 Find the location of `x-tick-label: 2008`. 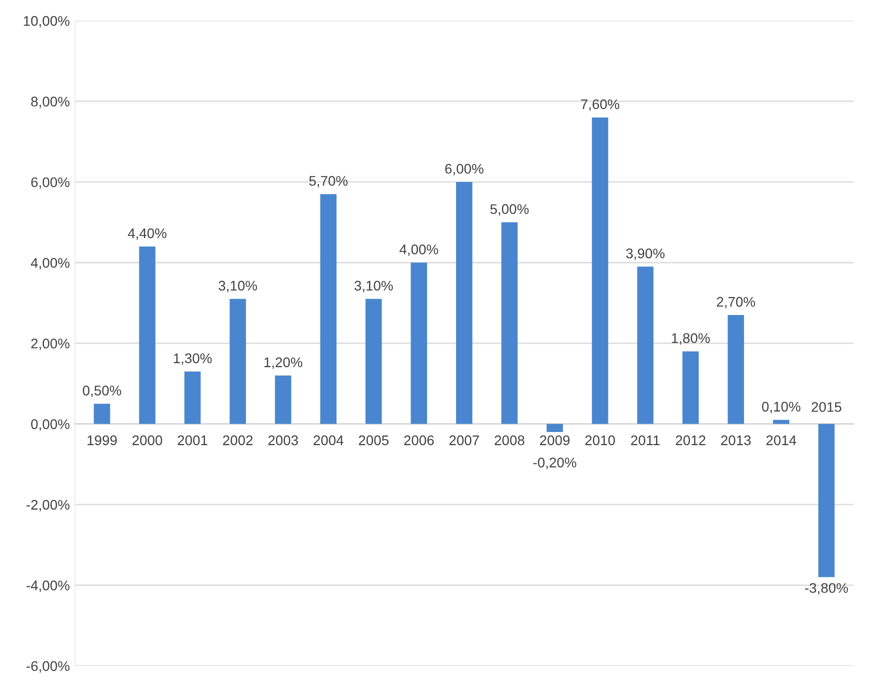

x-tick-label: 2008 is located at coordinates (509, 440).